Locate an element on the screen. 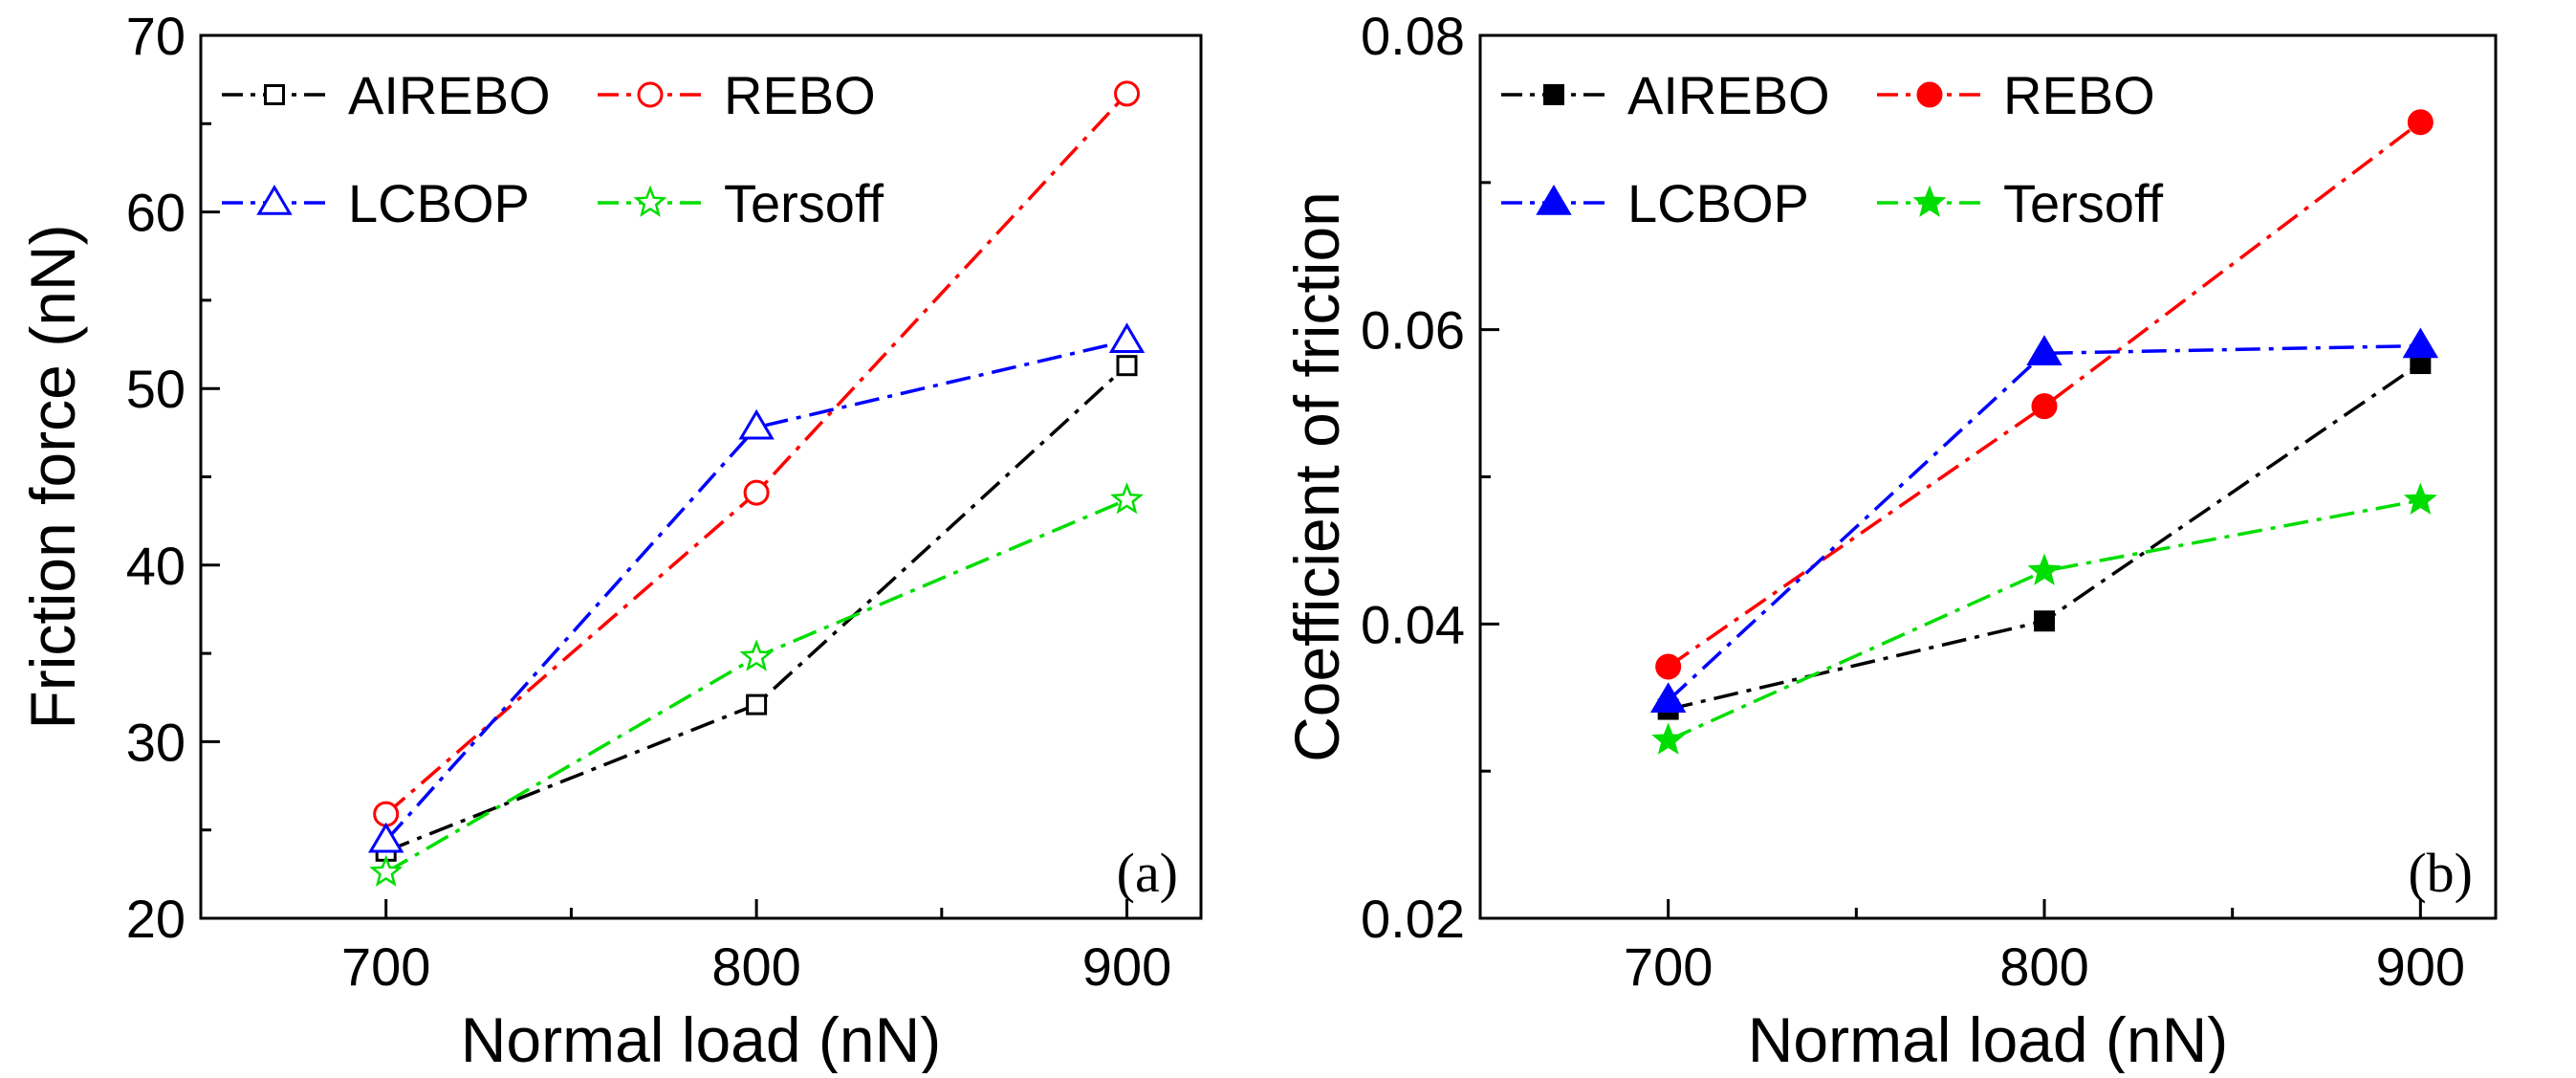 The width and height of the screenshot is (2576, 1078). y-tick-label: 0.08 is located at coordinates (1413, 36).